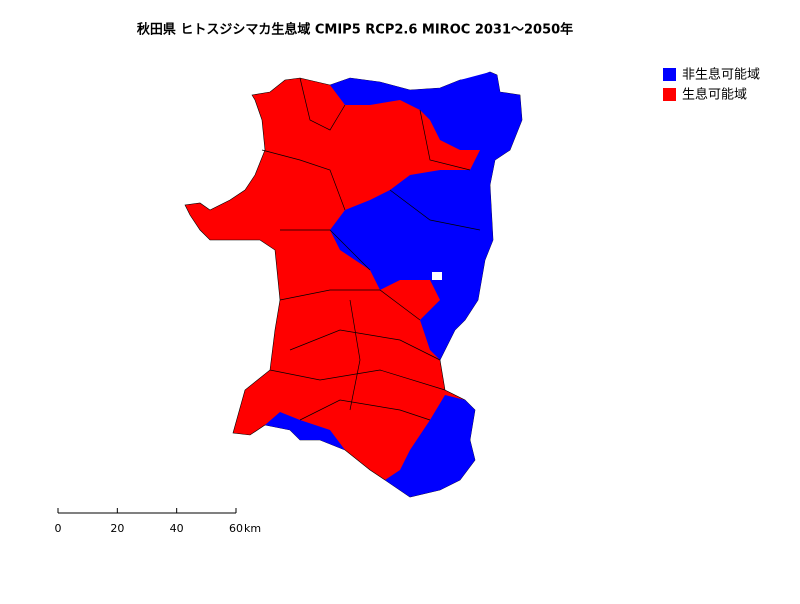  Describe the element at coordinates (177, 528) in the screenshot. I see `scale-tick-label: 40` at that location.